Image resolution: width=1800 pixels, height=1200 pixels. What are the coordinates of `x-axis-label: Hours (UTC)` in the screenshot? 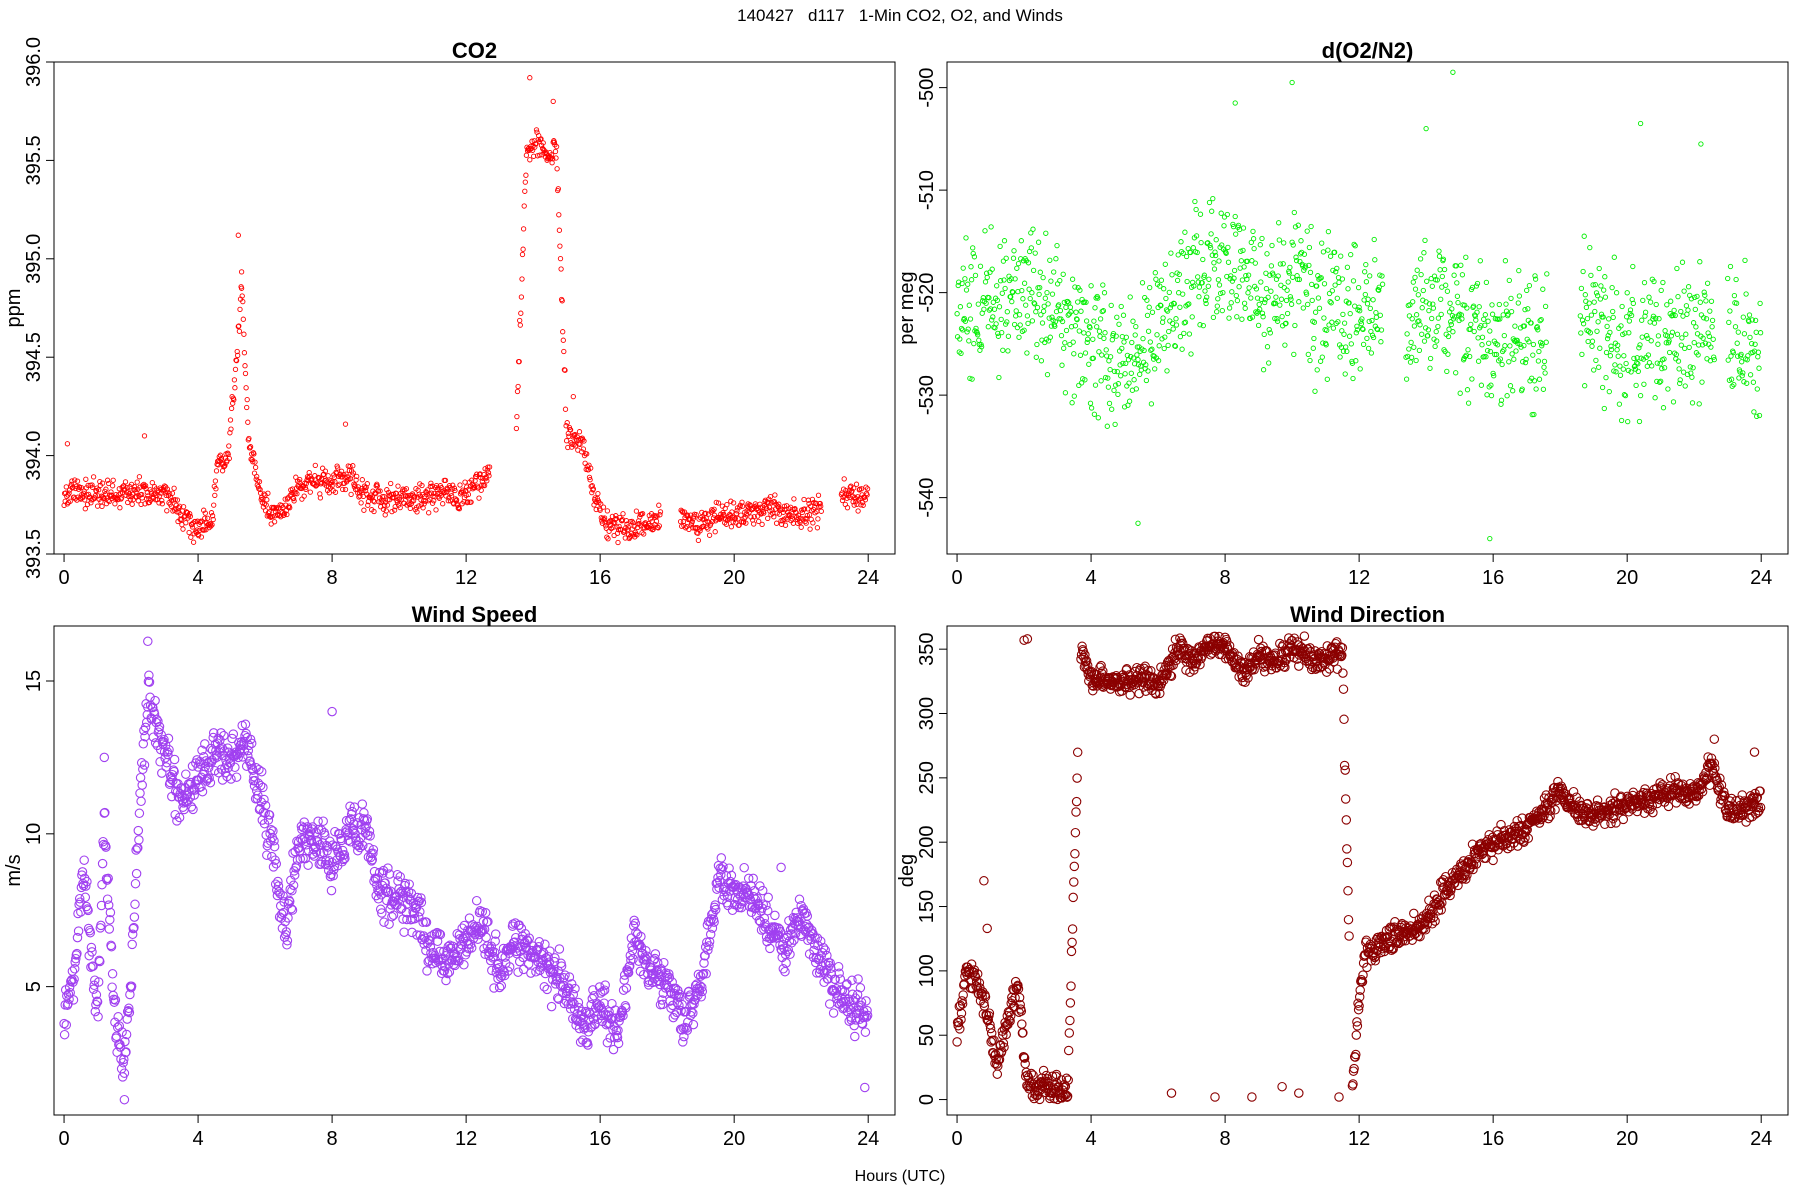 It's located at (900, 1176).